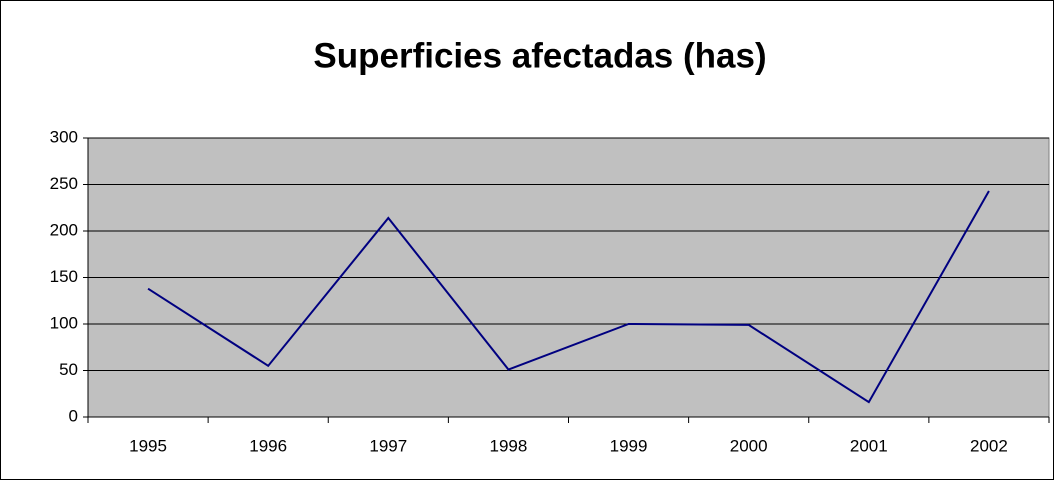 Image resolution: width=1054 pixels, height=480 pixels. Describe the element at coordinates (989, 445) in the screenshot. I see `x-tick-label: 2002` at that location.